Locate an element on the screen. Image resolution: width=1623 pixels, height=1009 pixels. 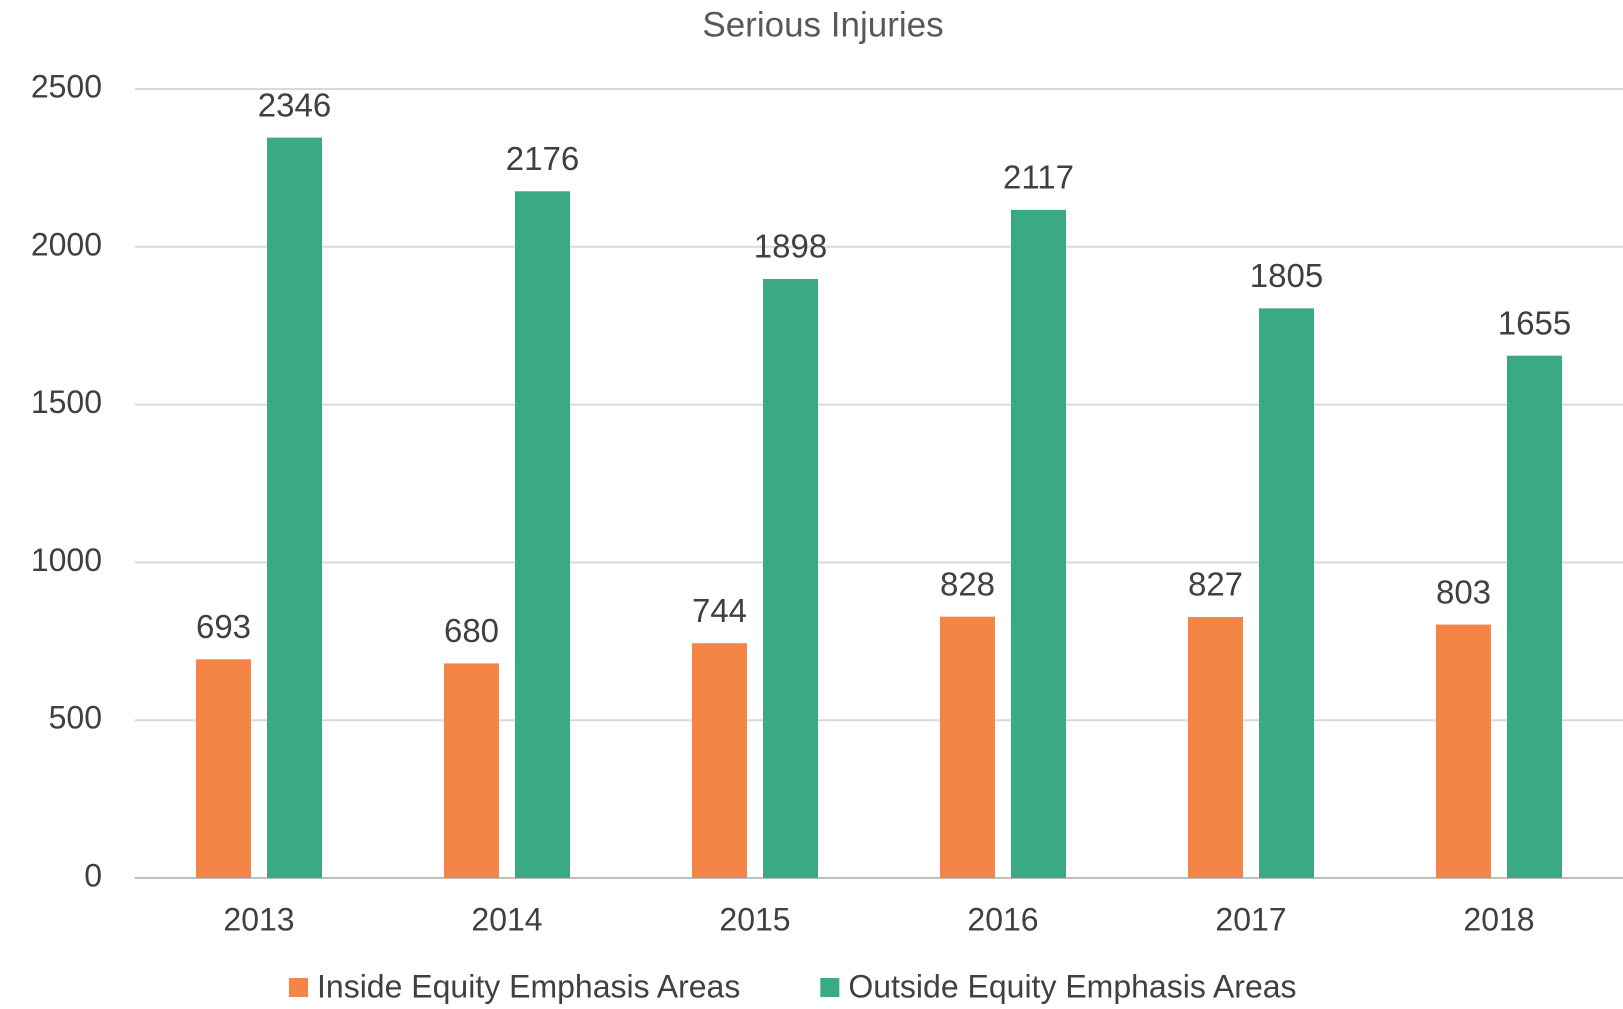
x-tick-label: 2015 is located at coordinates (754, 919).